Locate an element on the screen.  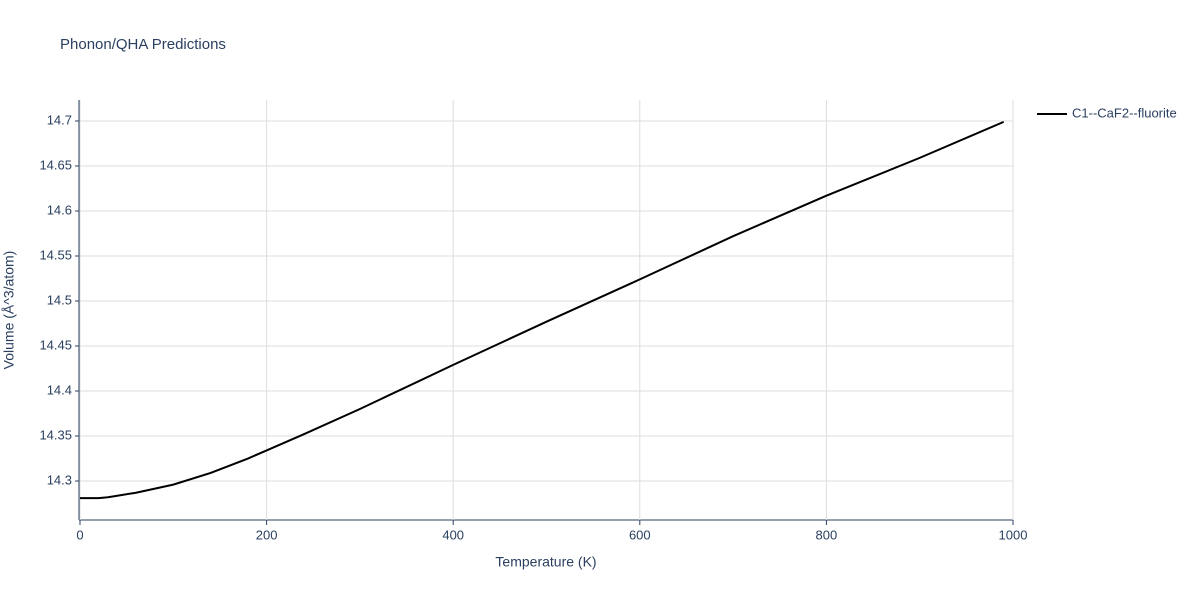
chart-title: Phonon/QHA Predictions is located at coordinates (143, 44).